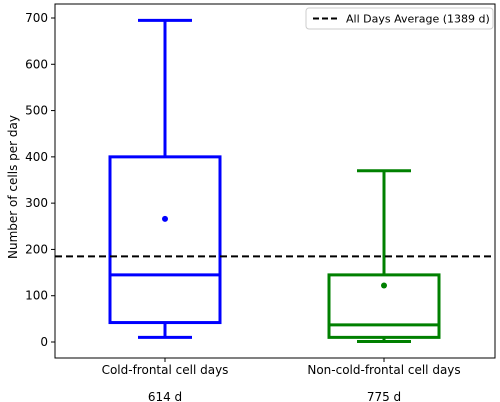 Image resolution: width=500 pixels, height=402 pixels. Describe the element at coordinates (165, 396) in the screenshot. I see `category-count-label: 614 d` at that location.